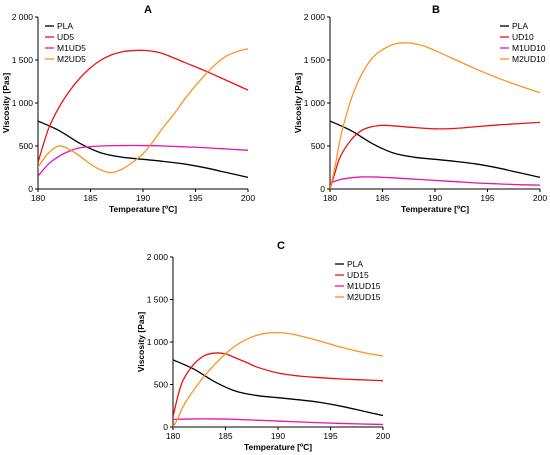 The height and width of the screenshot is (455, 550). Describe the element at coordinates (523, 37) in the screenshot. I see `legend-label: UD10` at that location.